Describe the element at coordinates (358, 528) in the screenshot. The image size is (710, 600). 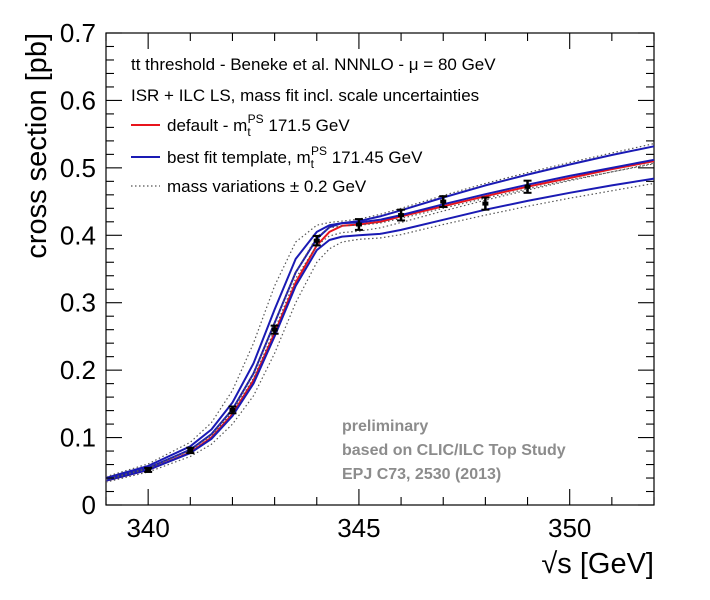
I see `x-tick-label: 345` at that location.